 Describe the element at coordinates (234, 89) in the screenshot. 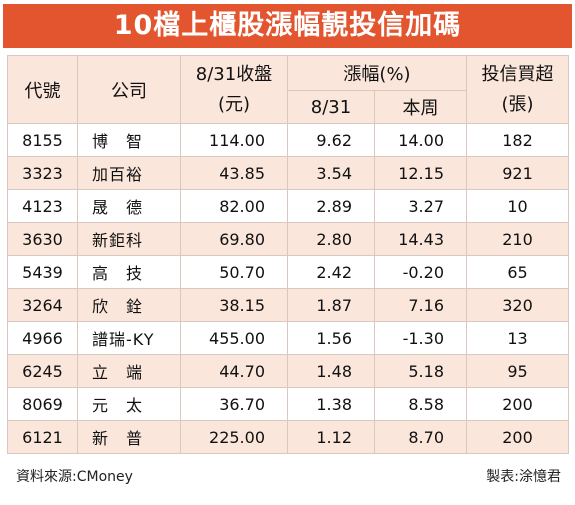

I see `header-close: 8/31收盤 (元)` at that location.